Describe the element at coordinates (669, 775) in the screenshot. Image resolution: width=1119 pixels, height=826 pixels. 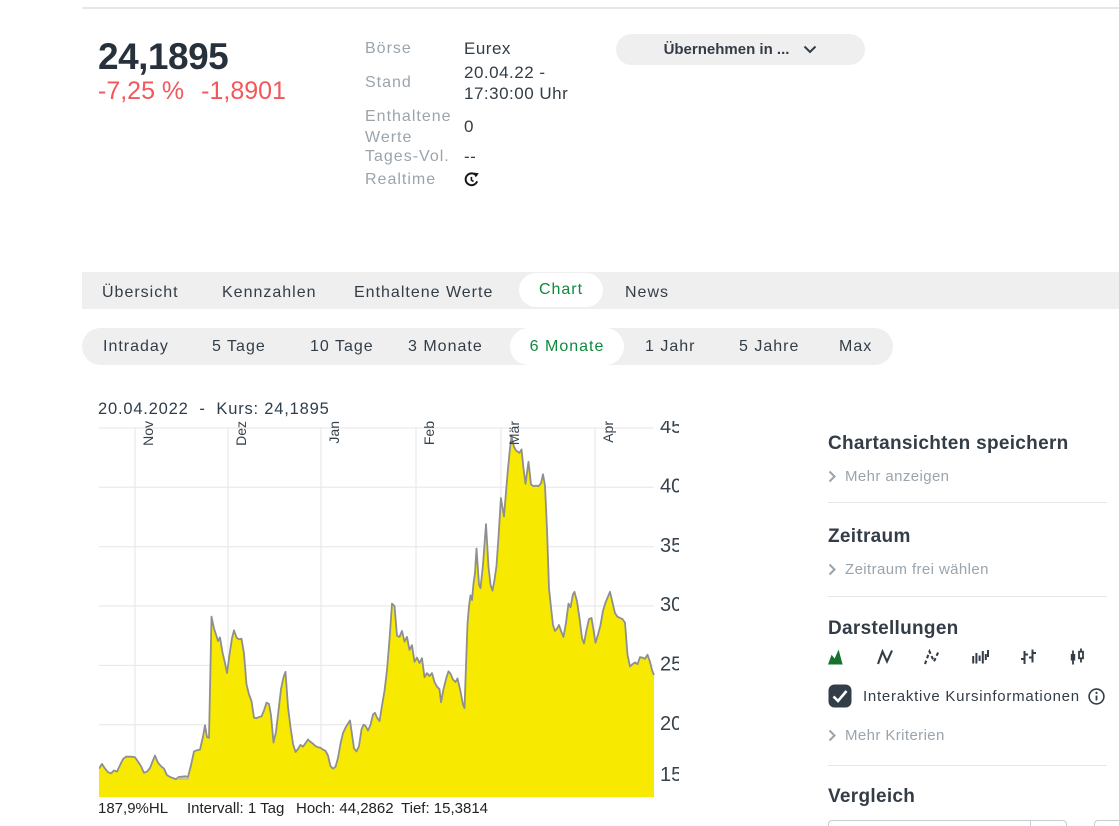
I see `svg-text: 15` at that location.